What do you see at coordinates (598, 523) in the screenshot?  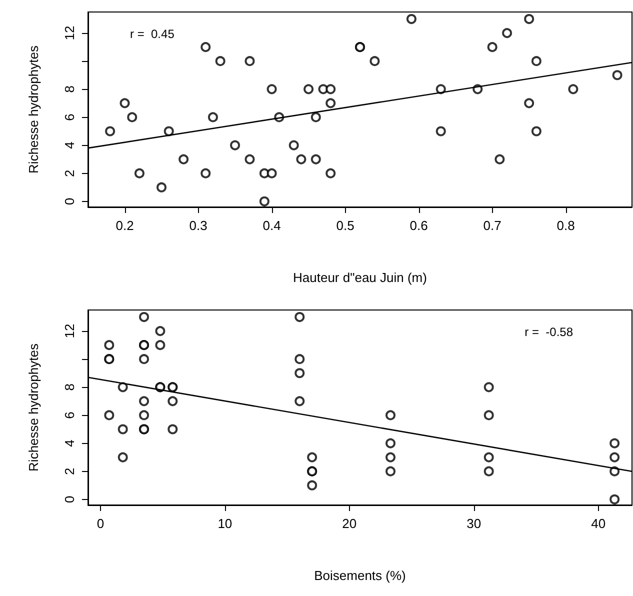 I see `x-tick-label: 40` at bounding box center [598, 523].